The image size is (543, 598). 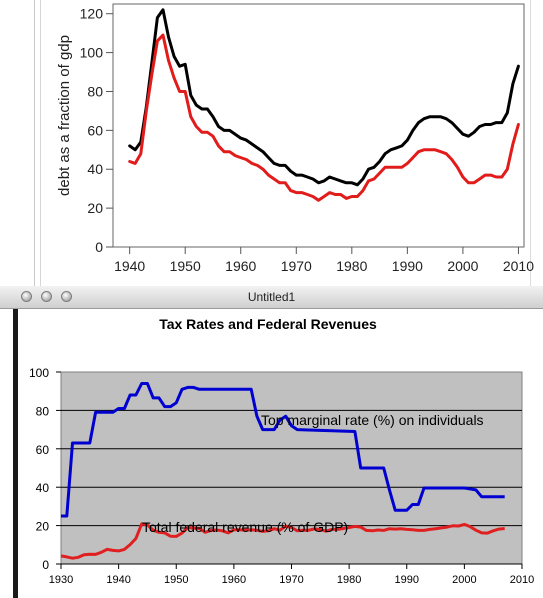 I want to click on x-tick-label-1930: 1930, so click(x=61, y=580).